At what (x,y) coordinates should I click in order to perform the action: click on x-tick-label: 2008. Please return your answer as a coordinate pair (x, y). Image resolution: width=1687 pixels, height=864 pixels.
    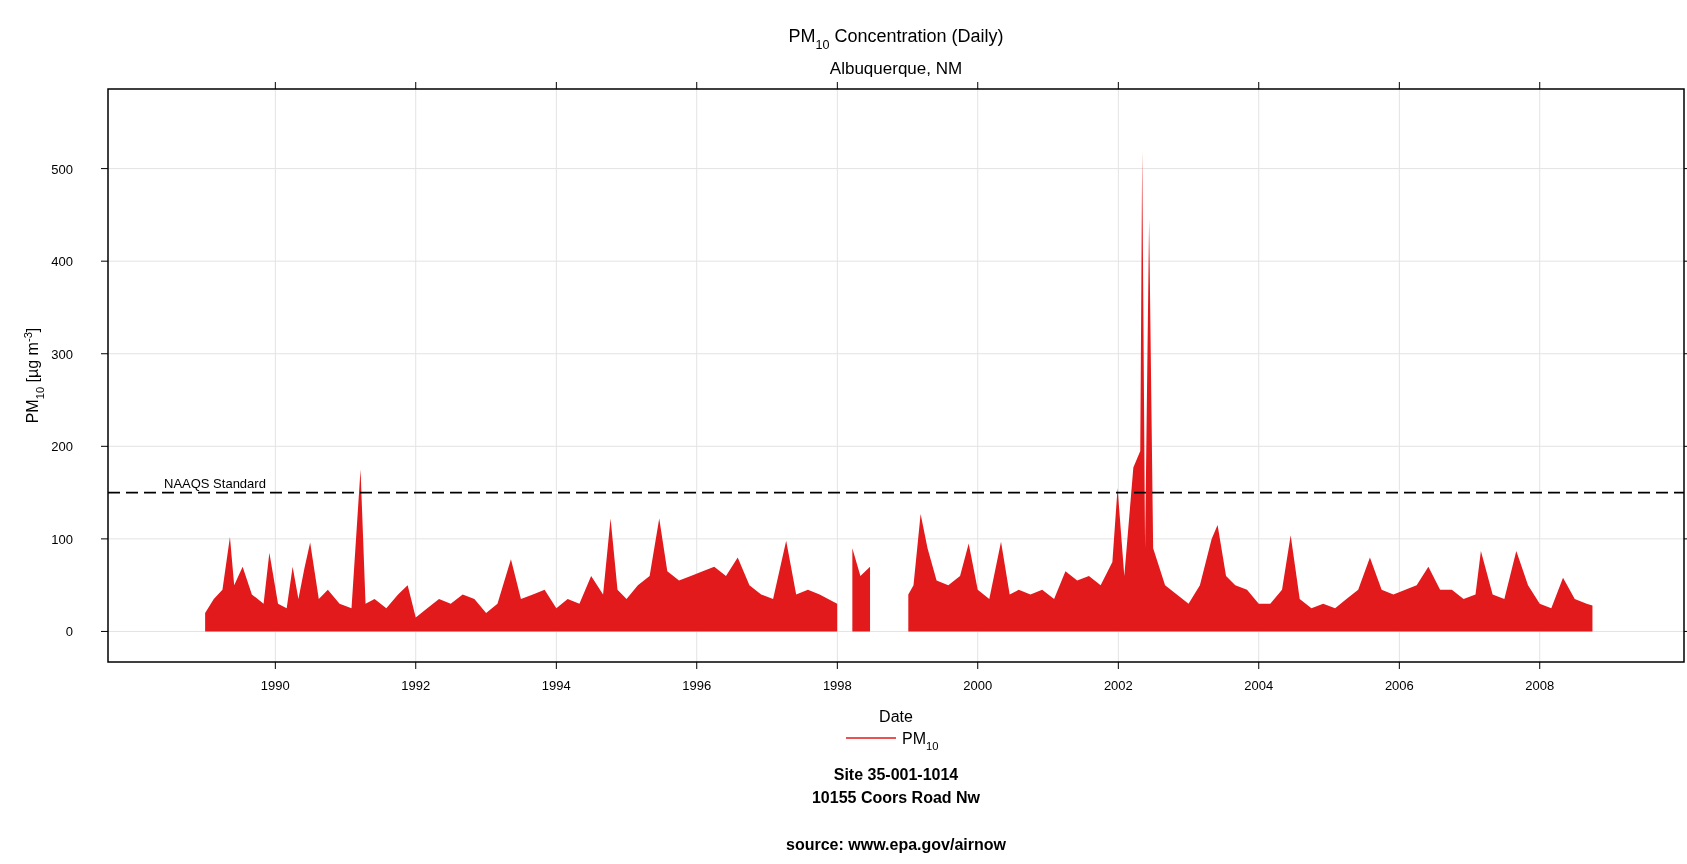
    Looking at the image, I should click on (1540, 685).